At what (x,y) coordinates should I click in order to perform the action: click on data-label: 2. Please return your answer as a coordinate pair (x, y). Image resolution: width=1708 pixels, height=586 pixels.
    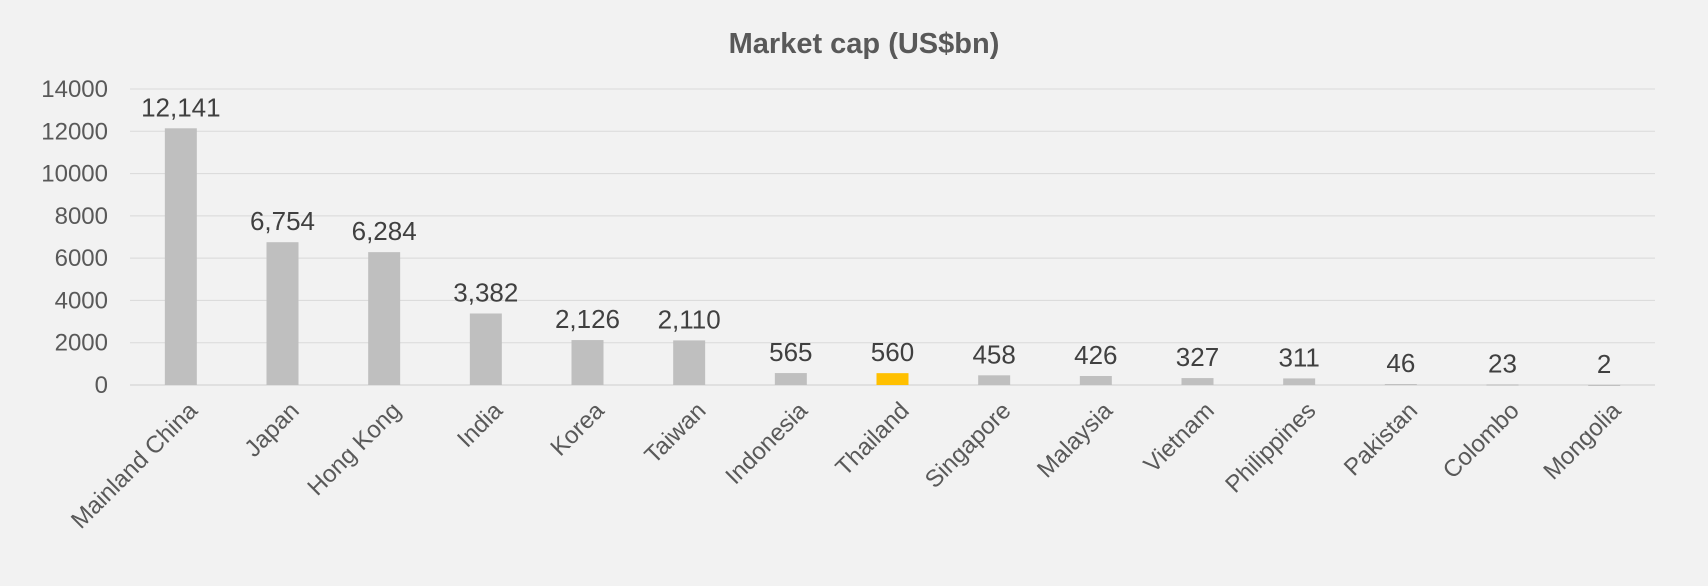
    Looking at the image, I should click on (1604, 364).